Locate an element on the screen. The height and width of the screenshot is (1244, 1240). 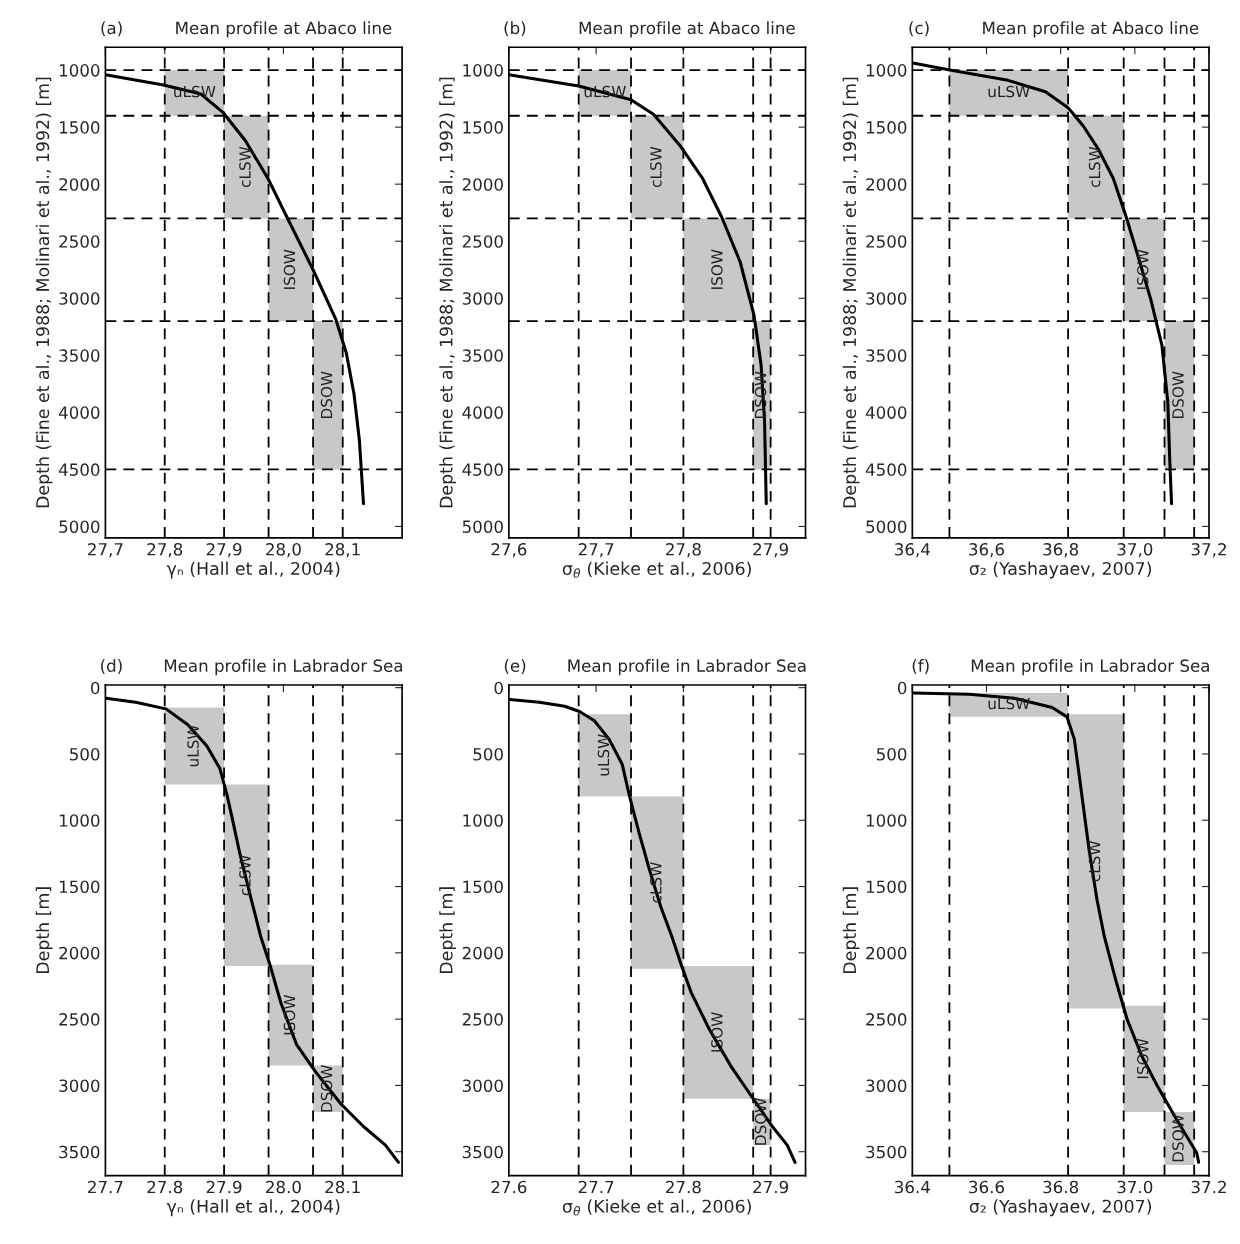
x-tick-label: 27,7 is located at coordinates (105, 550).